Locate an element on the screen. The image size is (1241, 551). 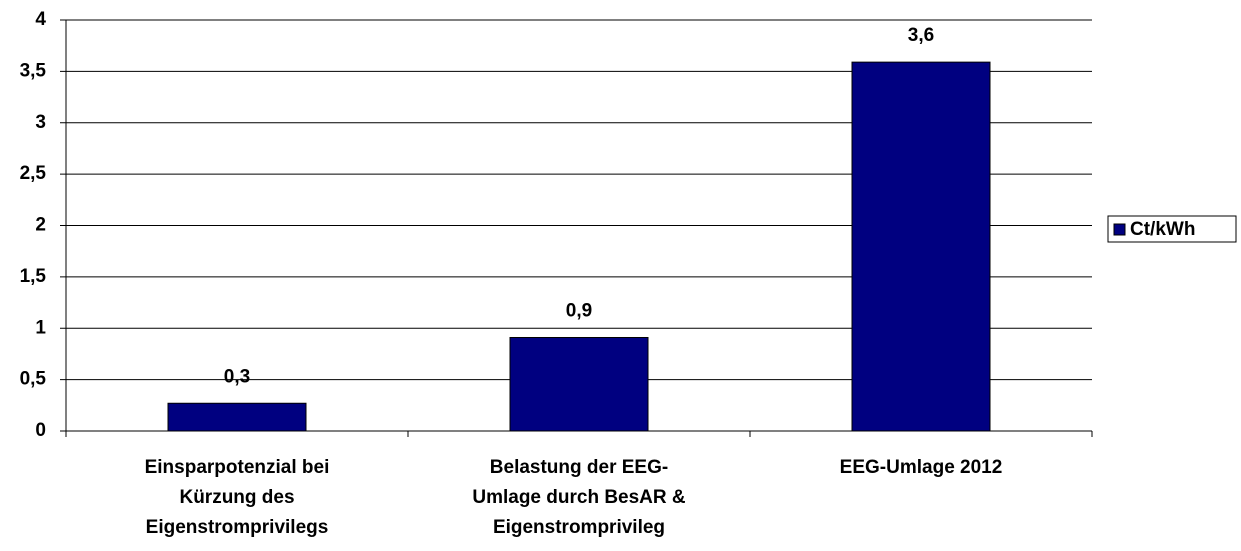
x-tick-label: Kürzung des is located at coordinates (236, 497).